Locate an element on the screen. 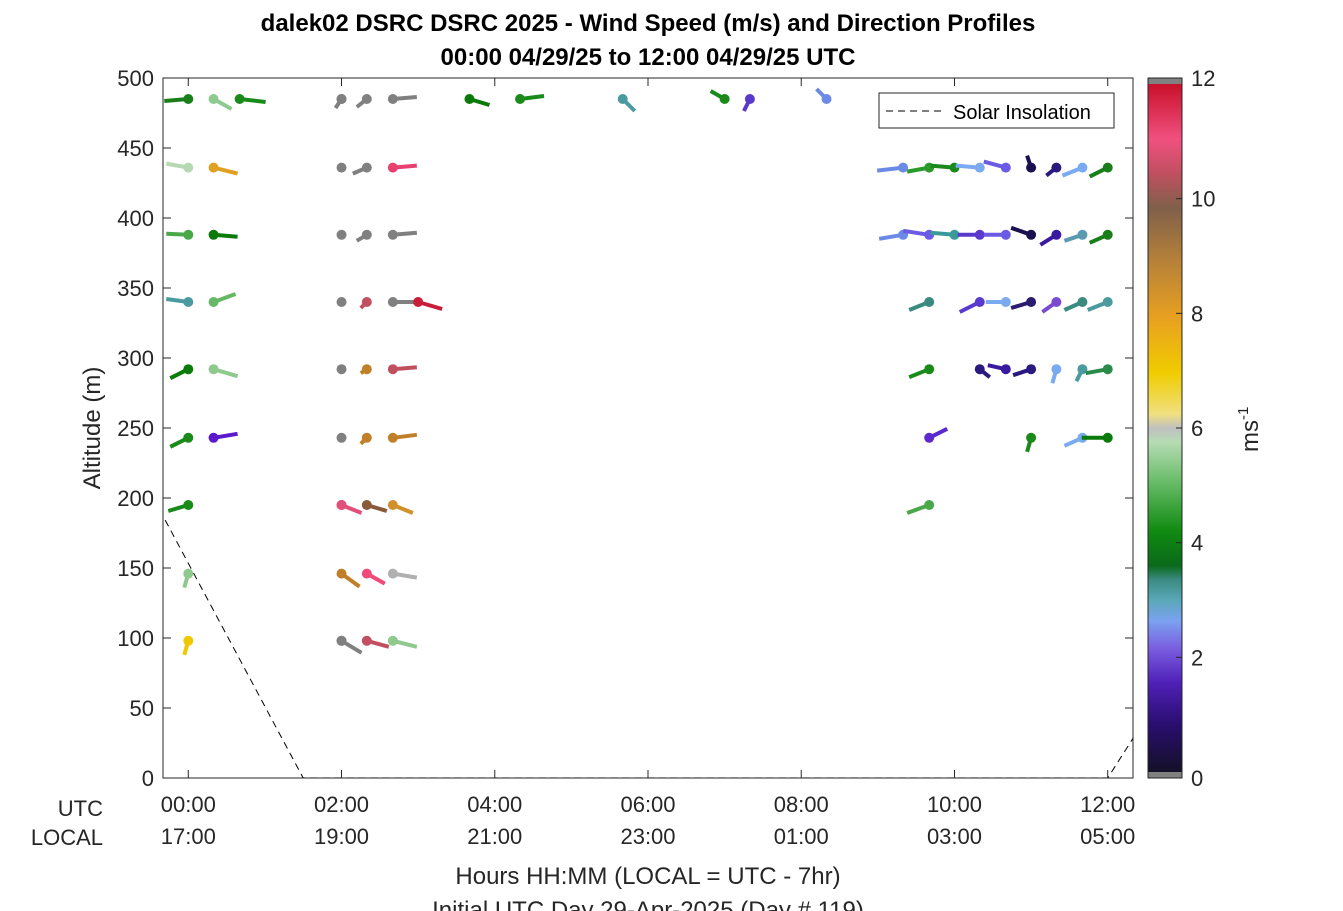  x-tick-label-local: 19:00 is located at coordinates (341, 836).